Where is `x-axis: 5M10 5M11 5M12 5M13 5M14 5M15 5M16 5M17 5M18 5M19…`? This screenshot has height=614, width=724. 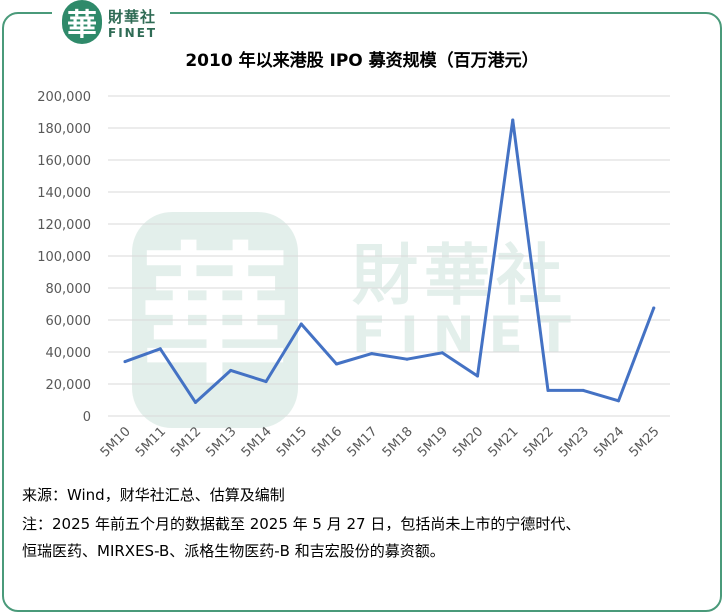 x-axis: 5M10 5M11 5M12 5M13 5M14 5M15 5M16 5M17 5M18 5M19… is located at coordinates (380, 442).